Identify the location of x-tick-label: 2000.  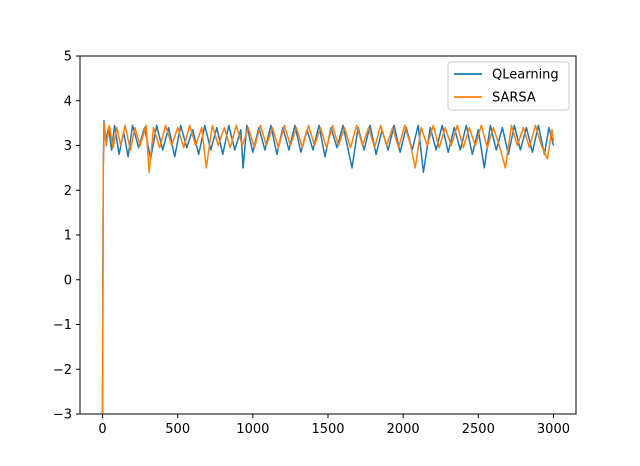
(403, 429).